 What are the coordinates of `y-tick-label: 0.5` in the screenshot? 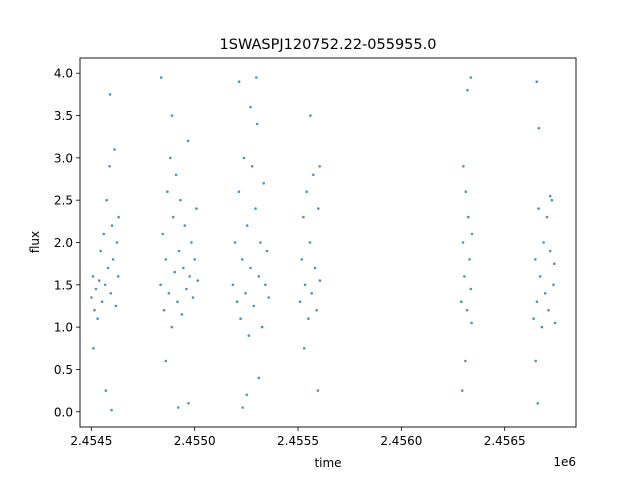 It's located at (63, 370).